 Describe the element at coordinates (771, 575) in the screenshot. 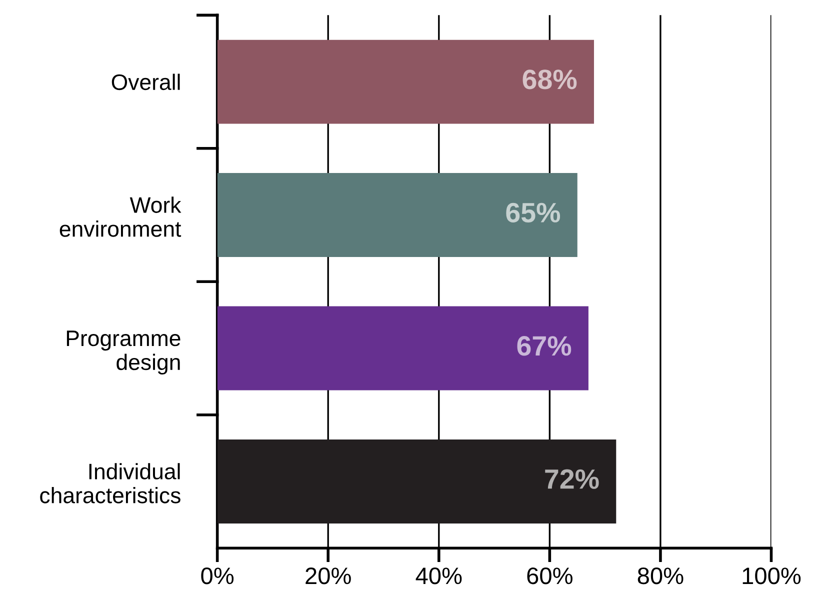

I see `x-tick-label: 100%` at that location.